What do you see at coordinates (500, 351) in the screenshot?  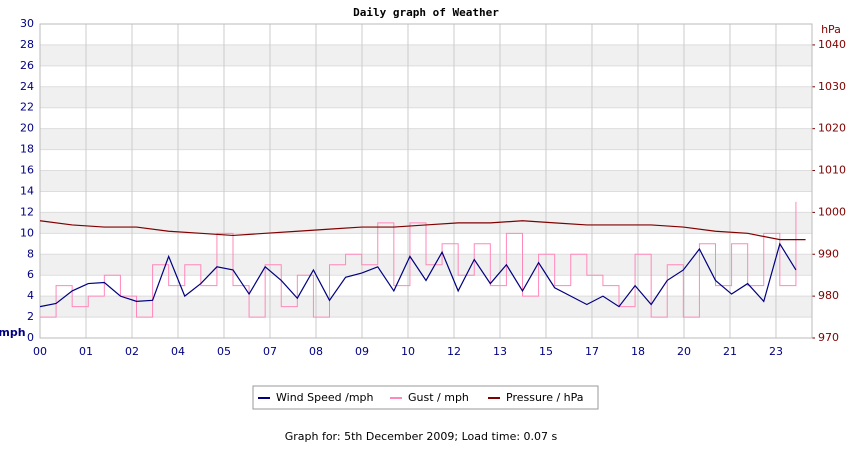 I see `x-tick-label: 13` at bounding box center [500, 351].